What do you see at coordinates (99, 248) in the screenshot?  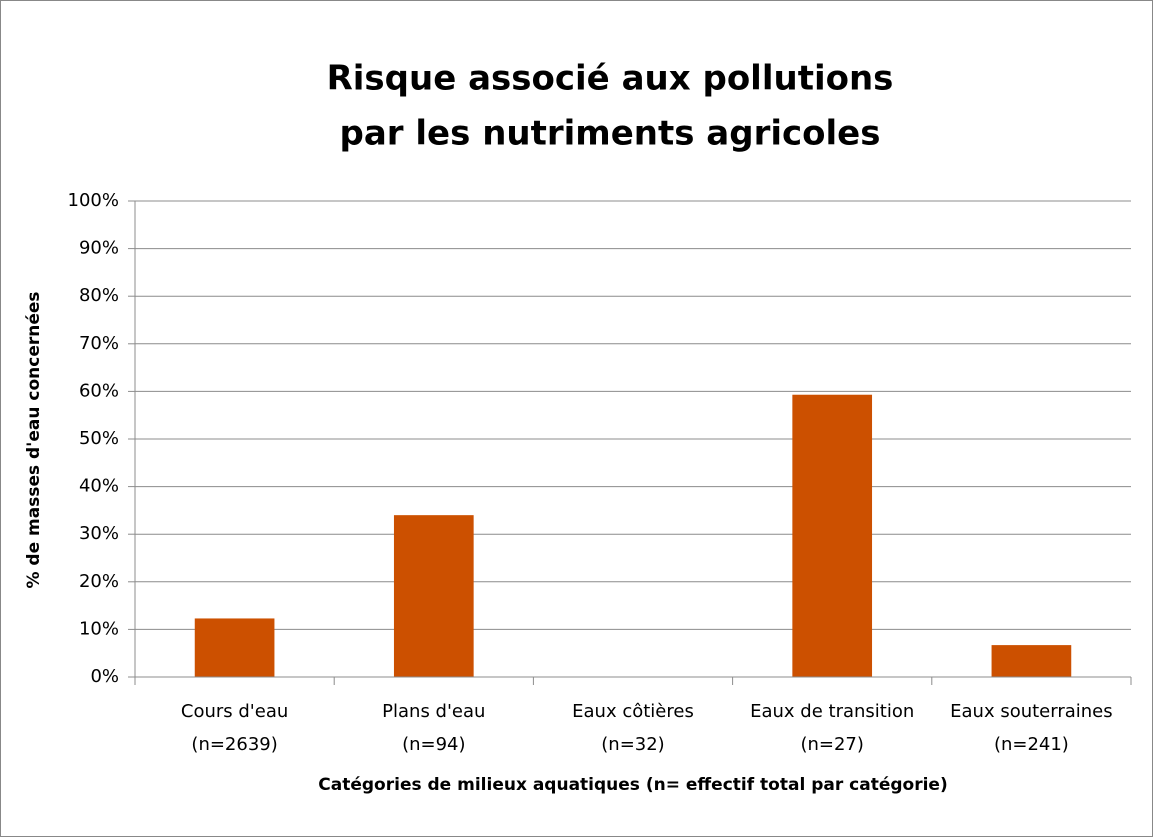 I see `y-tick-label: 90%` at bounding box center [99, 248].